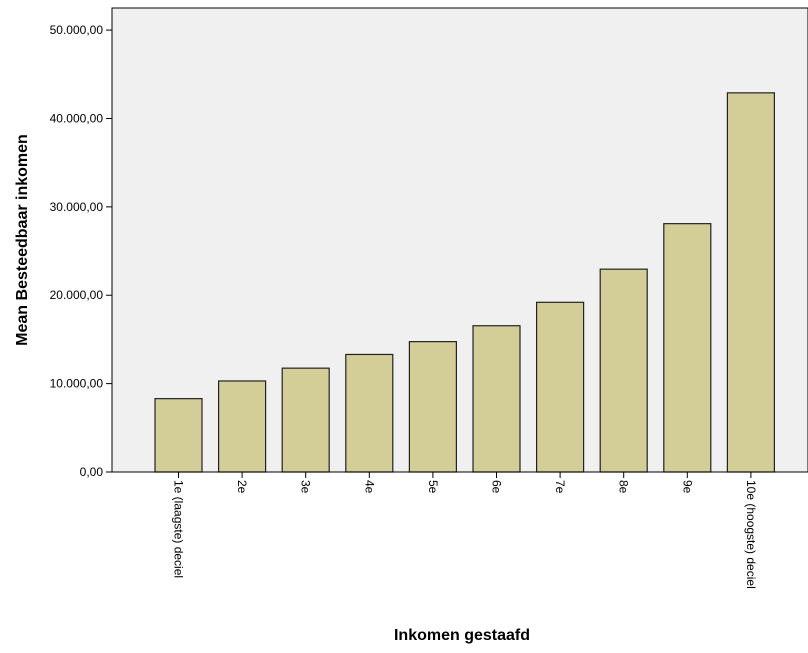 The image size is (808, 653). Describe the element at coordinates (22, 240) in the screenshot. I see `y-axis-title: Mean Besteedbaar inkomen` at that location.